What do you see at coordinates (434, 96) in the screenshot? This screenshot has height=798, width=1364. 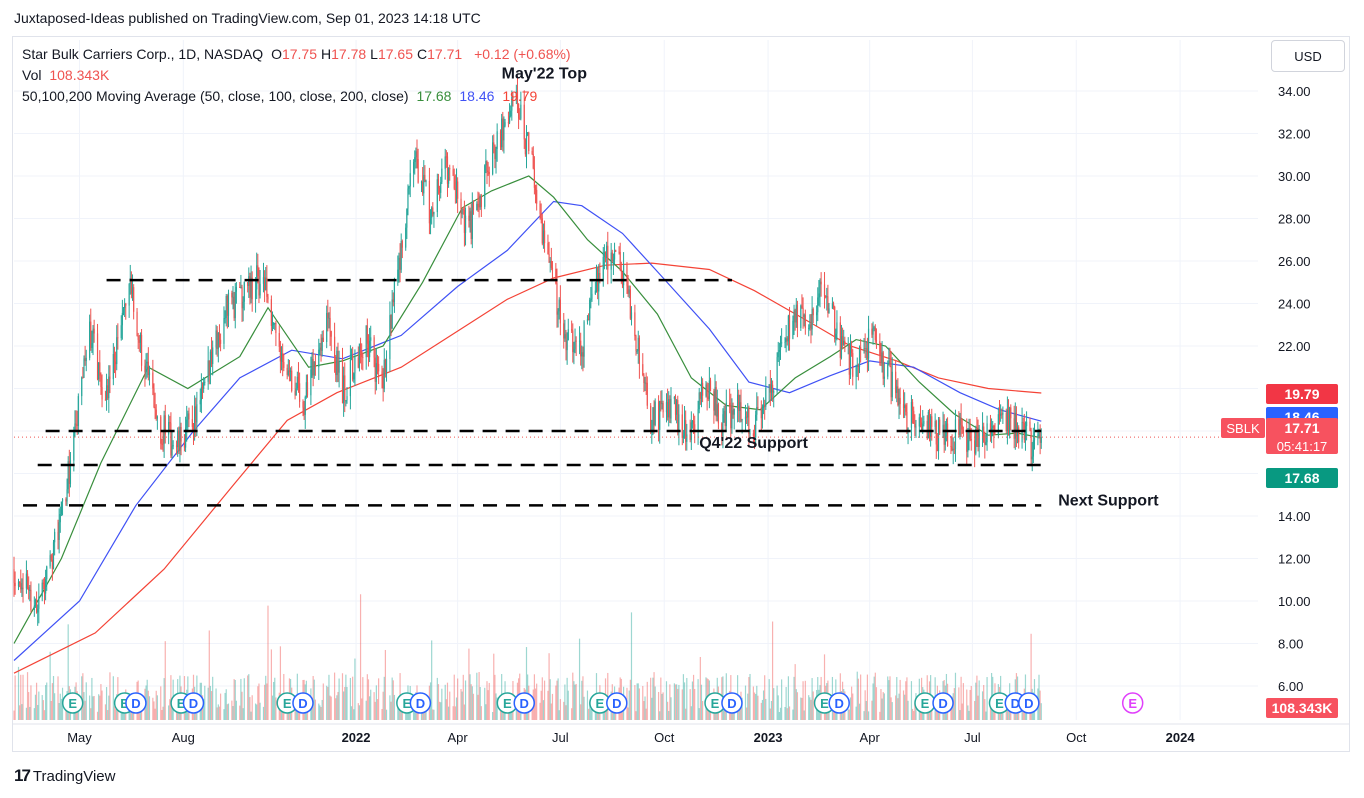 I see `ma50-value: 17.68` at bounding box center [434, 96].